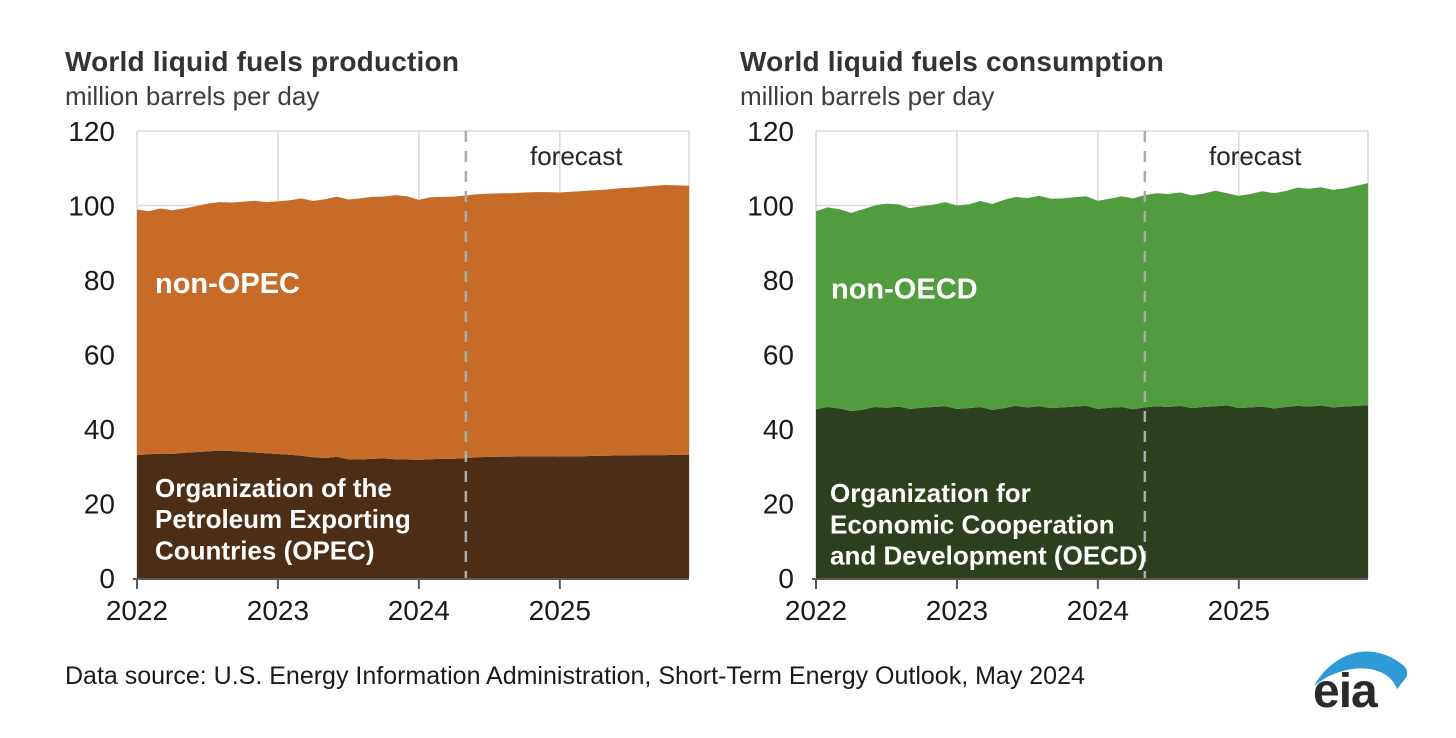  Describe the element at coordinates (952, 61) in the screenshot. I see `consumption-chart-title: World liquid fuels consumption` at that location.